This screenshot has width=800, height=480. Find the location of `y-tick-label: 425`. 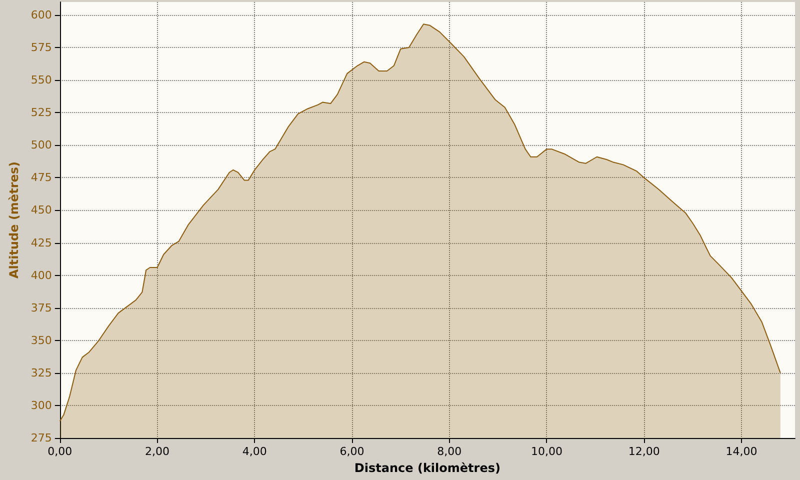

y-tick-label: 425 is located at coordinates (41, 243).